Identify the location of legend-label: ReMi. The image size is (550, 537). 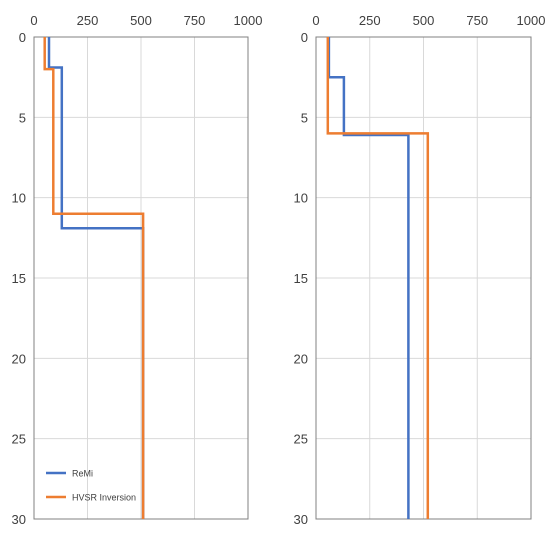
(82, 474).